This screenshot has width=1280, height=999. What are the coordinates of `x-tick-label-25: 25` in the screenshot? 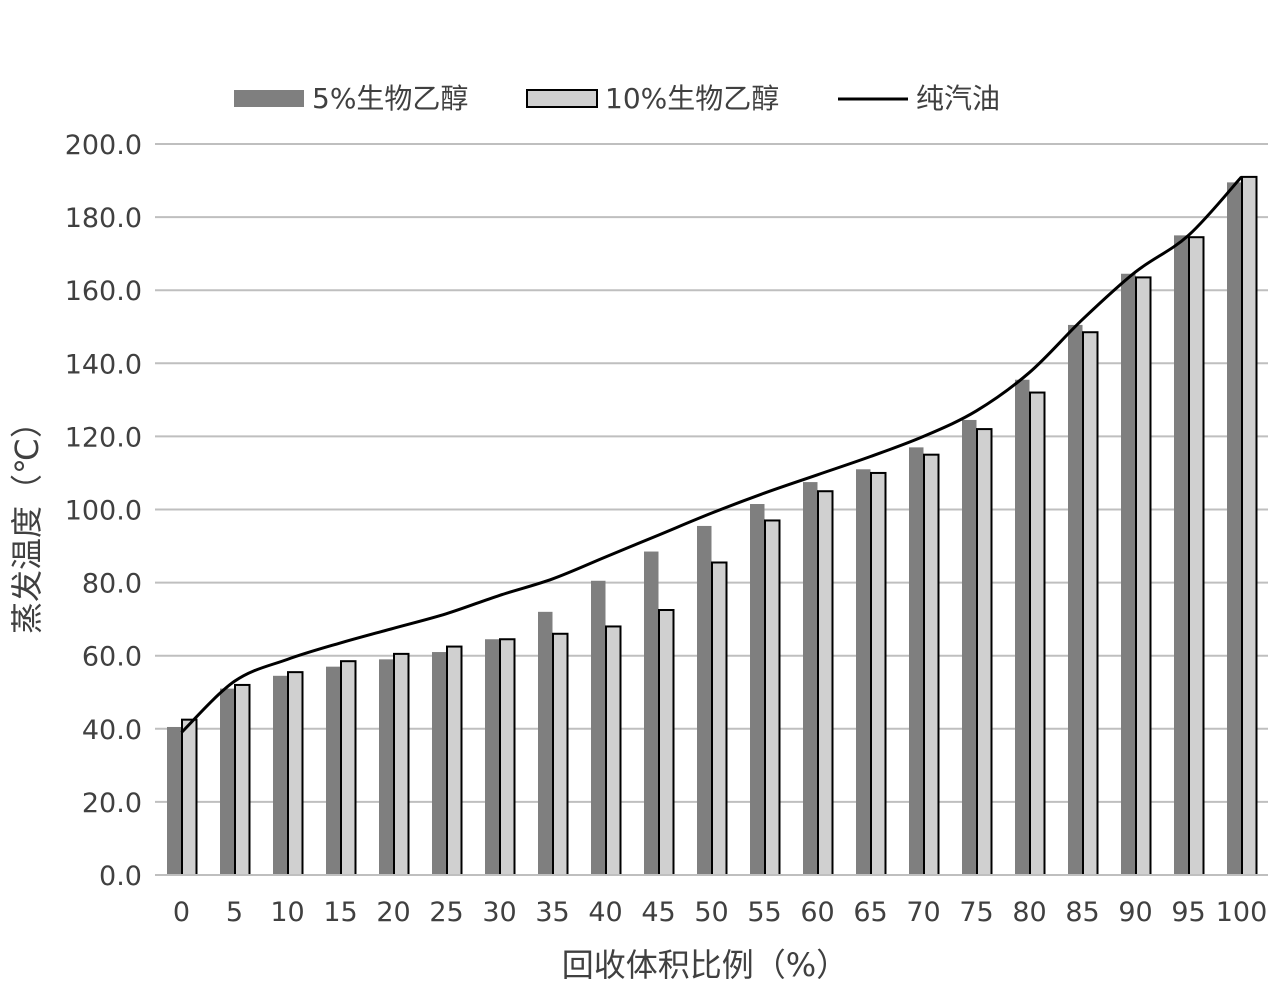 It's located at (446, 912).